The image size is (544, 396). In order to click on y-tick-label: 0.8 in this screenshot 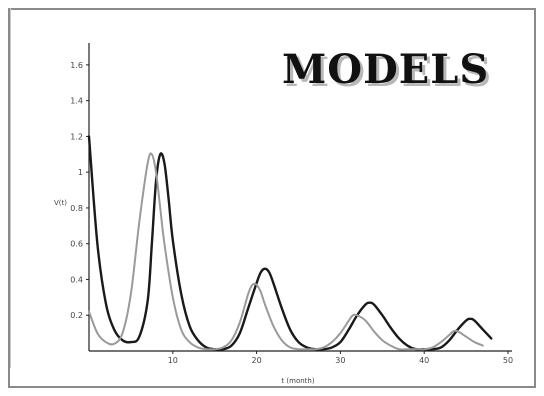, I will do `click(76, 208)`.